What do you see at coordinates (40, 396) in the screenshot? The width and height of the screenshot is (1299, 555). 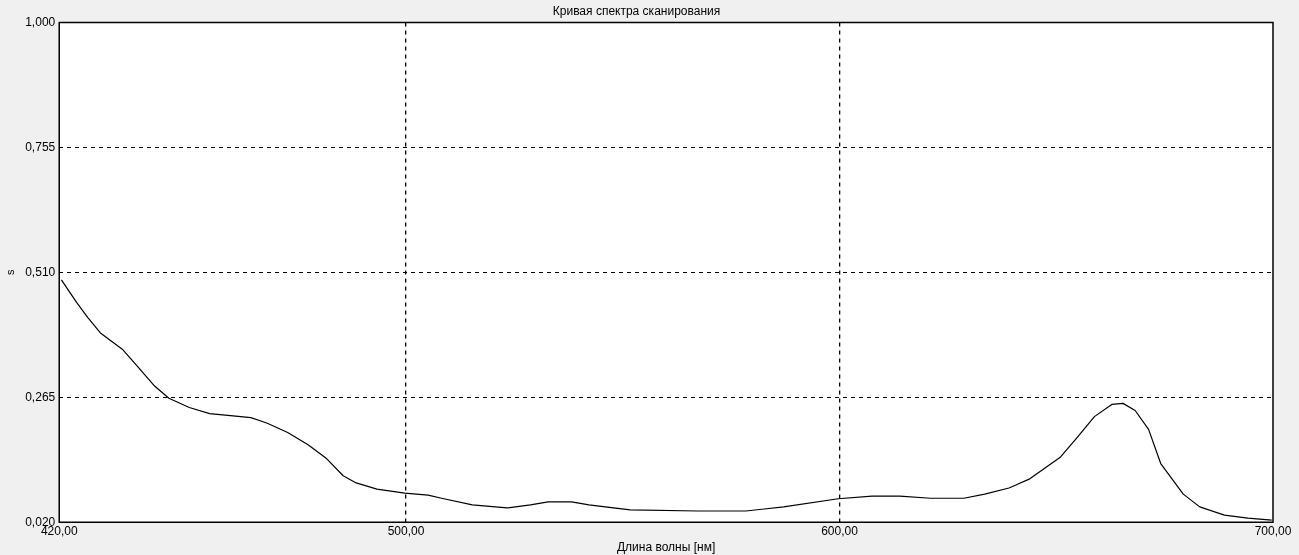 I see `y-tick-label: 0,265` at bounding box center [40, 396].